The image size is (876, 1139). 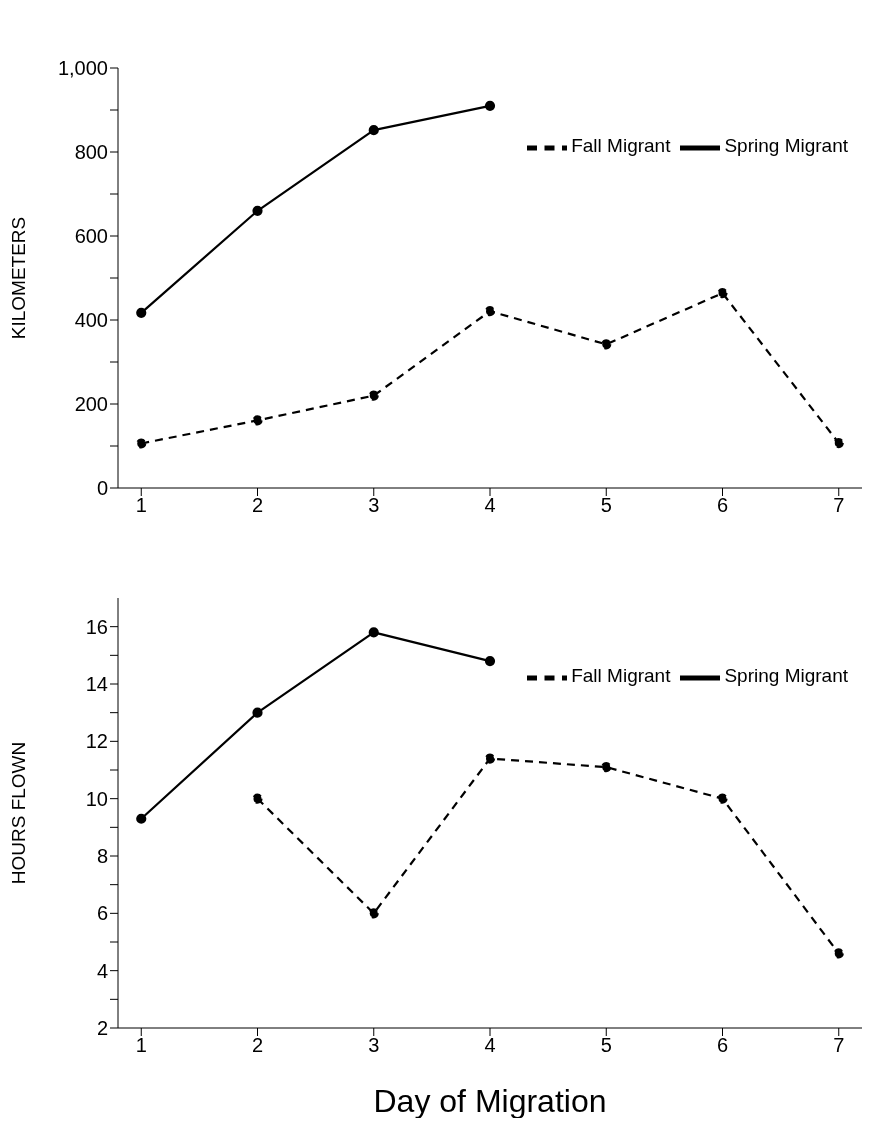 What do you see at coordinates (18, 278) in the screenshot?
I see `y-axis-title: KILOMETERS` at bounding box center [18, 278].